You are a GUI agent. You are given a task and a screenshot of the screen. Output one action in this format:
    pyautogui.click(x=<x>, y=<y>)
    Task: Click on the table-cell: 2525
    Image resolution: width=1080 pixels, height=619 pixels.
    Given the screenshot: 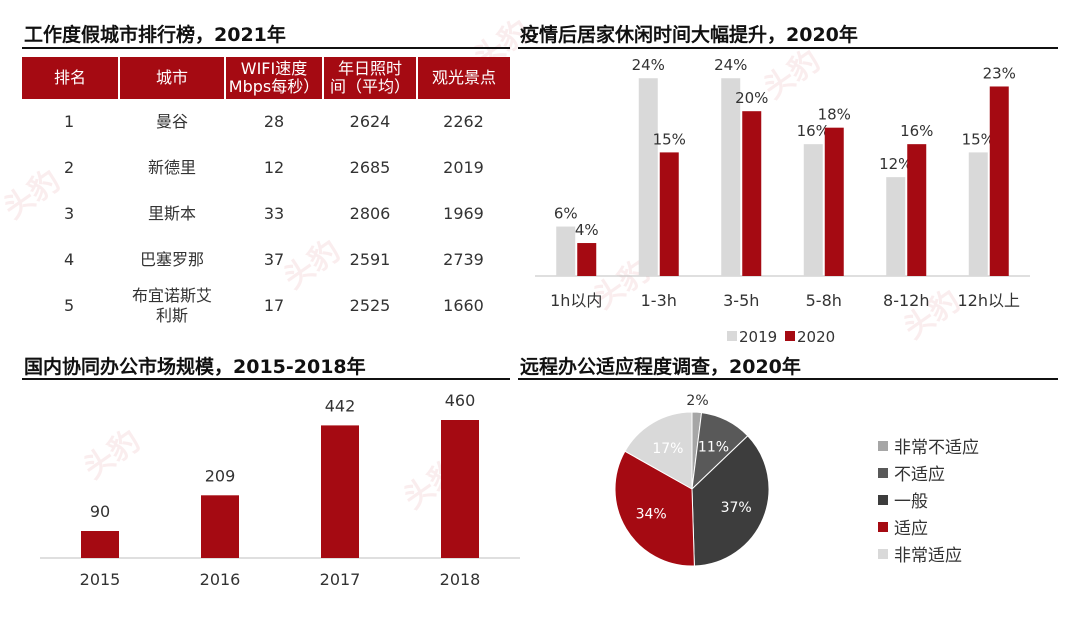 What is the action you would take?
    pyautogui.click(x=370, y=305)
    